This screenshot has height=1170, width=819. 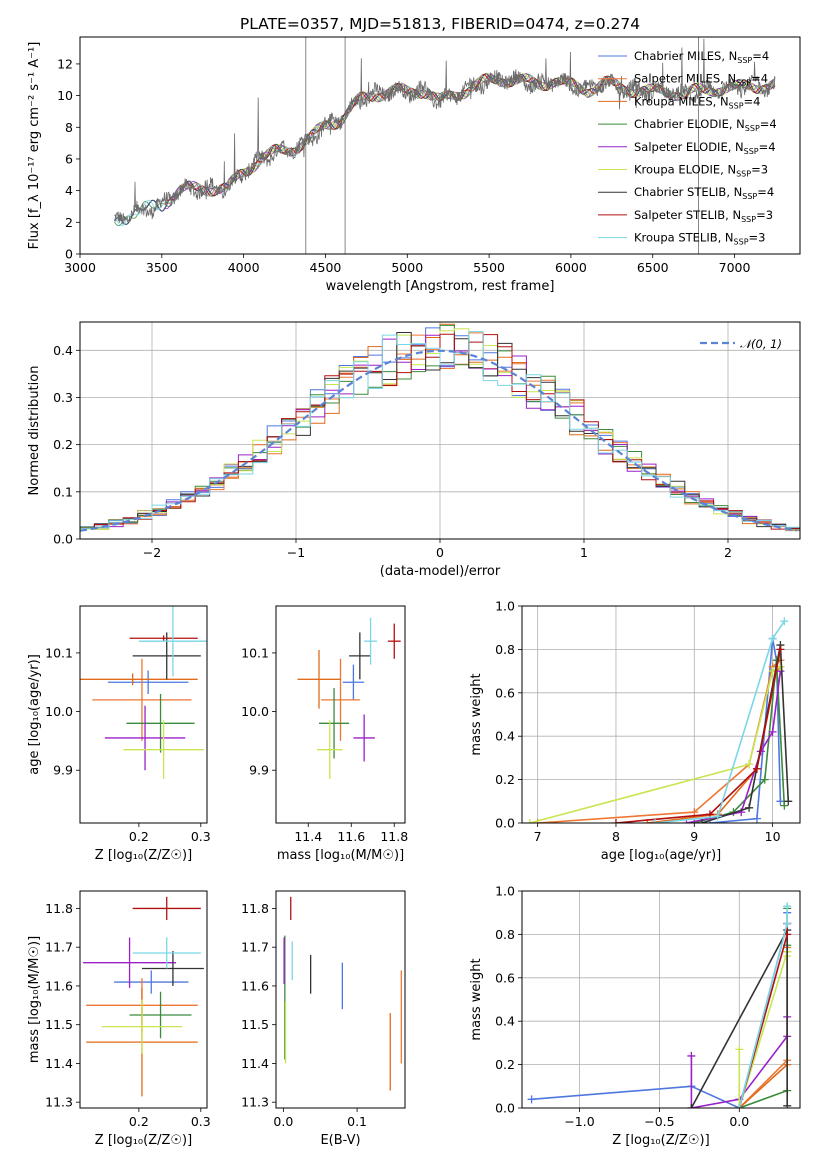 What do you see at coordinates (255, 1063) in the screenshot?
I see `y-tick-label: 11.4` at bounding box center [255, 1063].